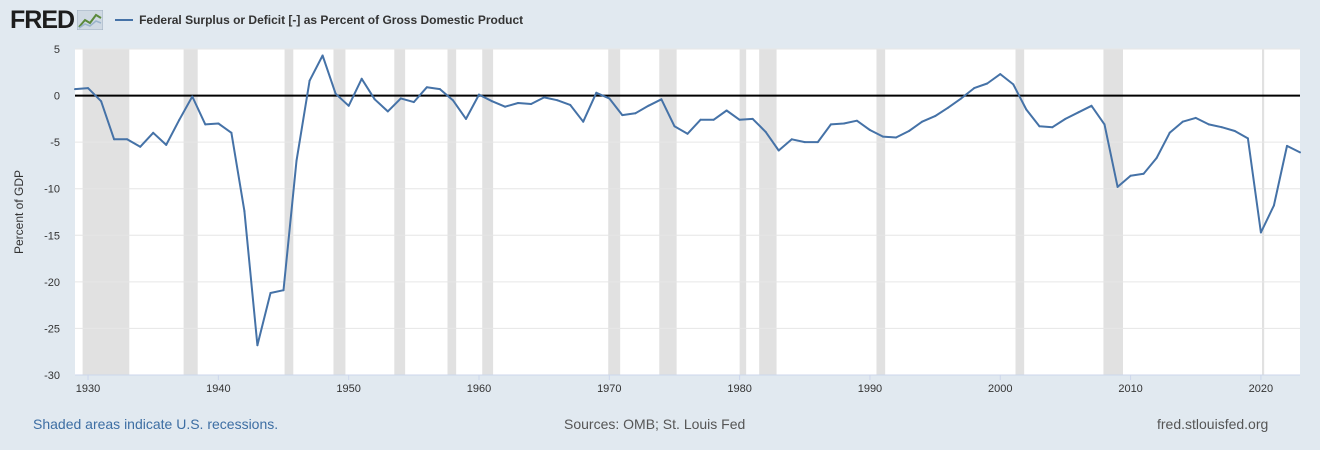  Describe the element at coordinates (90, 20) in the screenshot. I see `line-chart-icon` at that location.